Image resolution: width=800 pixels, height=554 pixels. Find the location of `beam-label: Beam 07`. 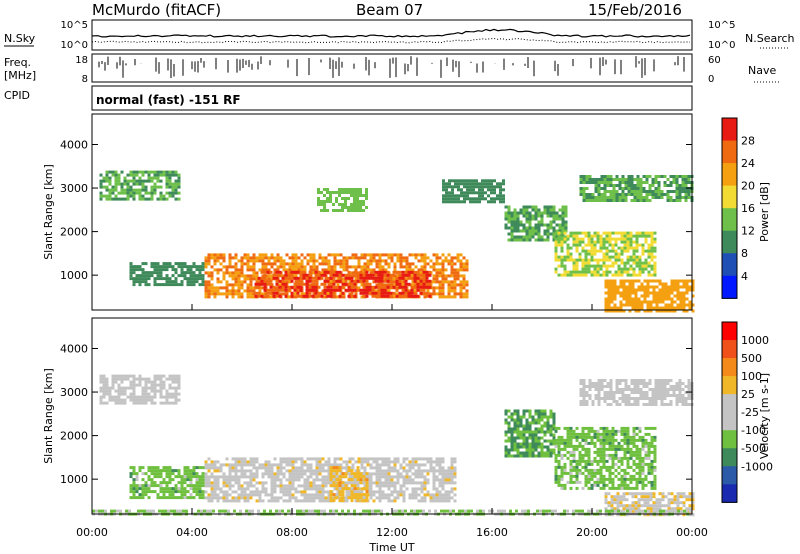

beam-label: Beam 07 is located at coordinates (389, 10).